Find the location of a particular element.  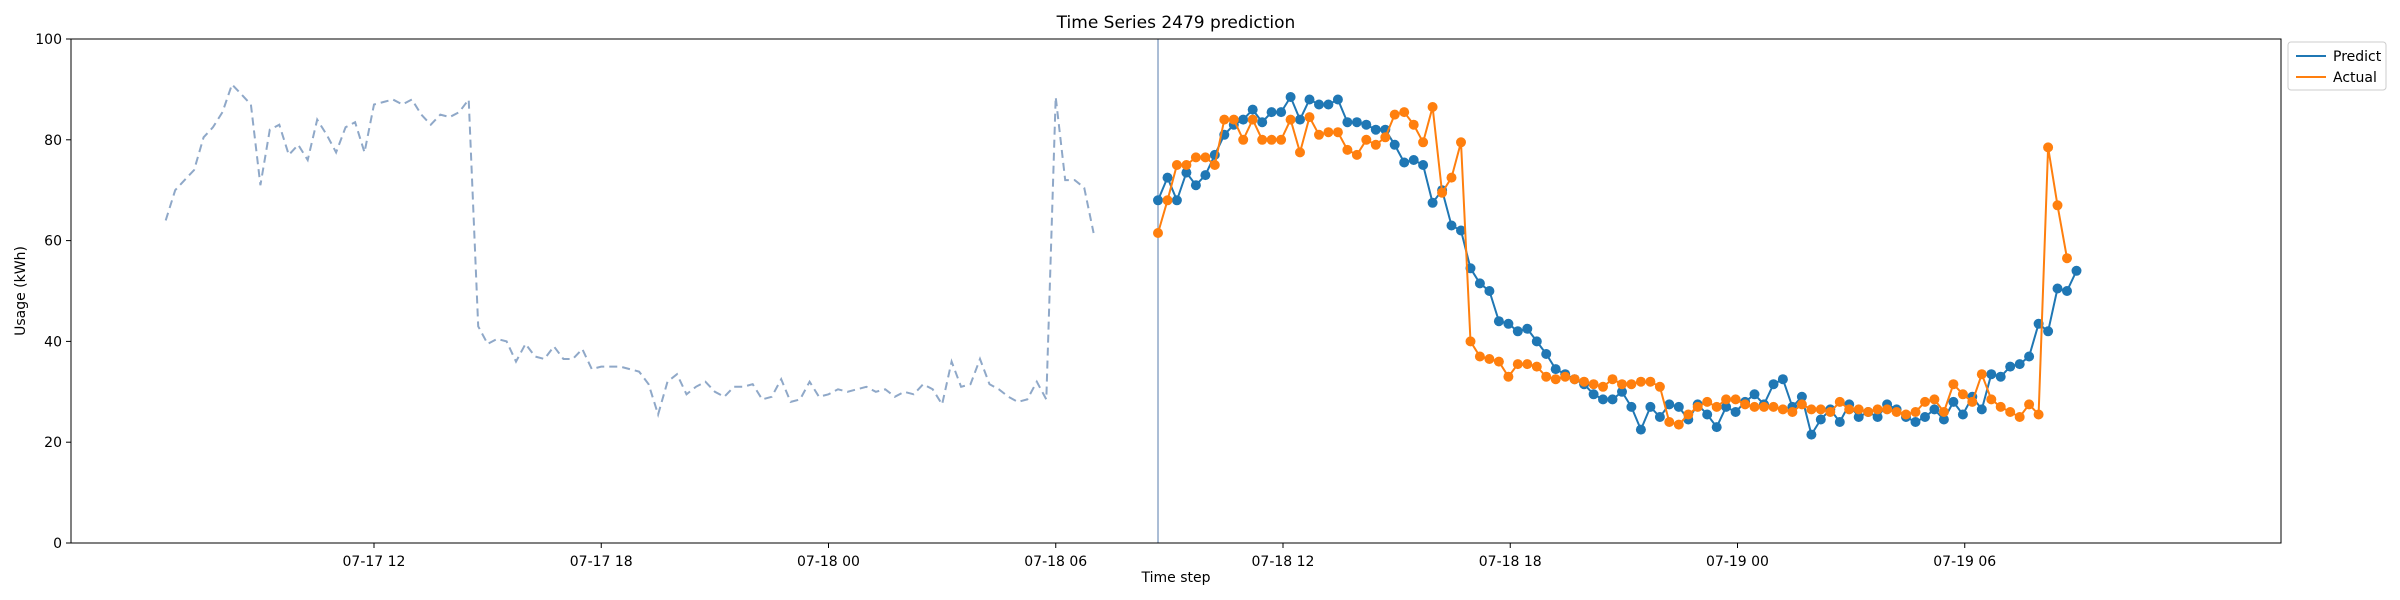

x-axis-label: Time step is located at coordinates (1176, 578).